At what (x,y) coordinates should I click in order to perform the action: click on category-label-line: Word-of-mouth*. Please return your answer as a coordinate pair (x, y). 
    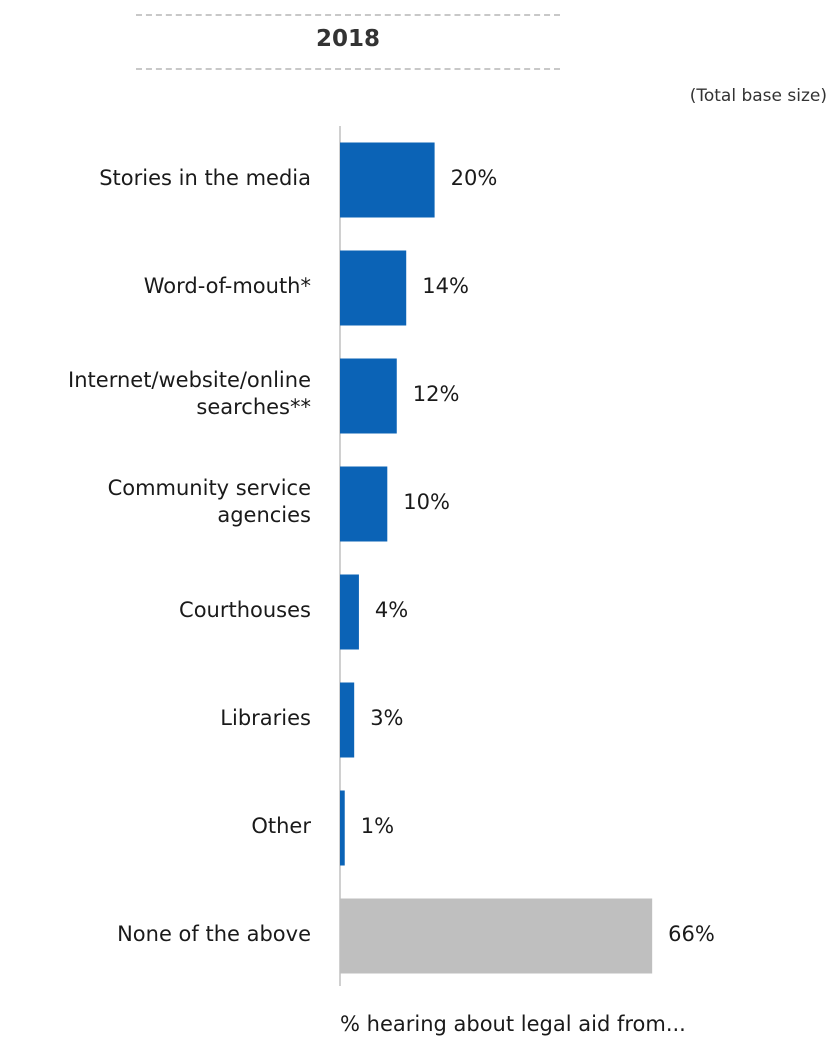
    Looking at the image, I should click on (227, 285).